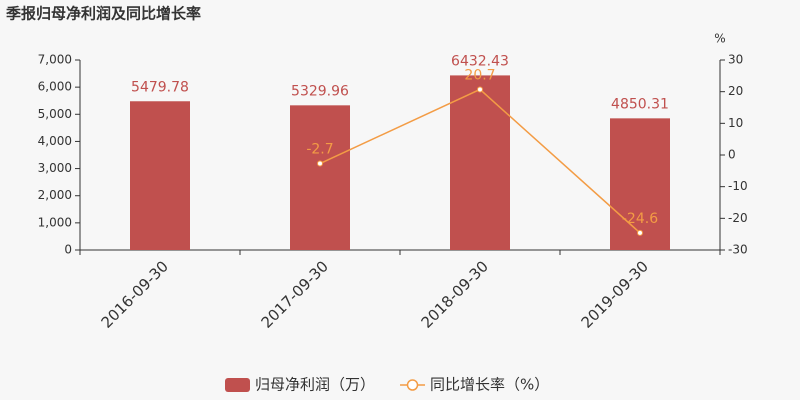 The width and height of the screenshot is (800, 400). What do you see at coordinates (489, 385) in the screenshot?
I see `legend-label: 同比增长率（%）` at bounding box center [489, 385].